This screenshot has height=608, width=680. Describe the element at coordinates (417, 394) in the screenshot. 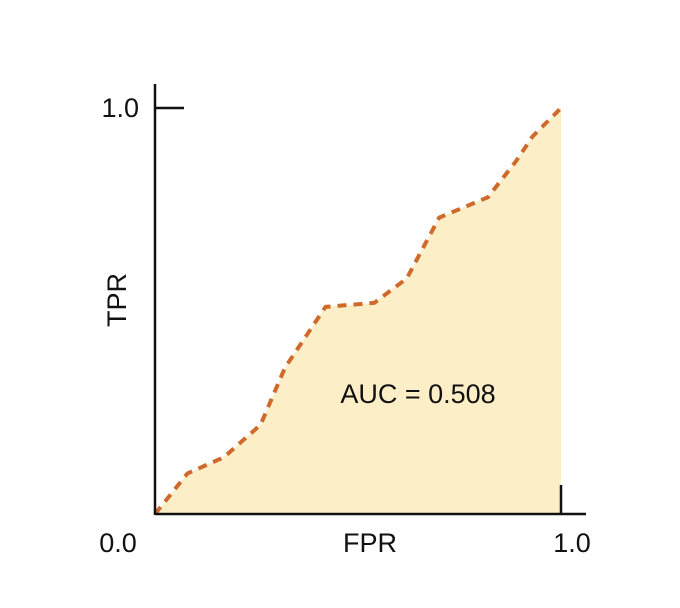

I see `auc-annotation: AUC = 0.508` at that location.